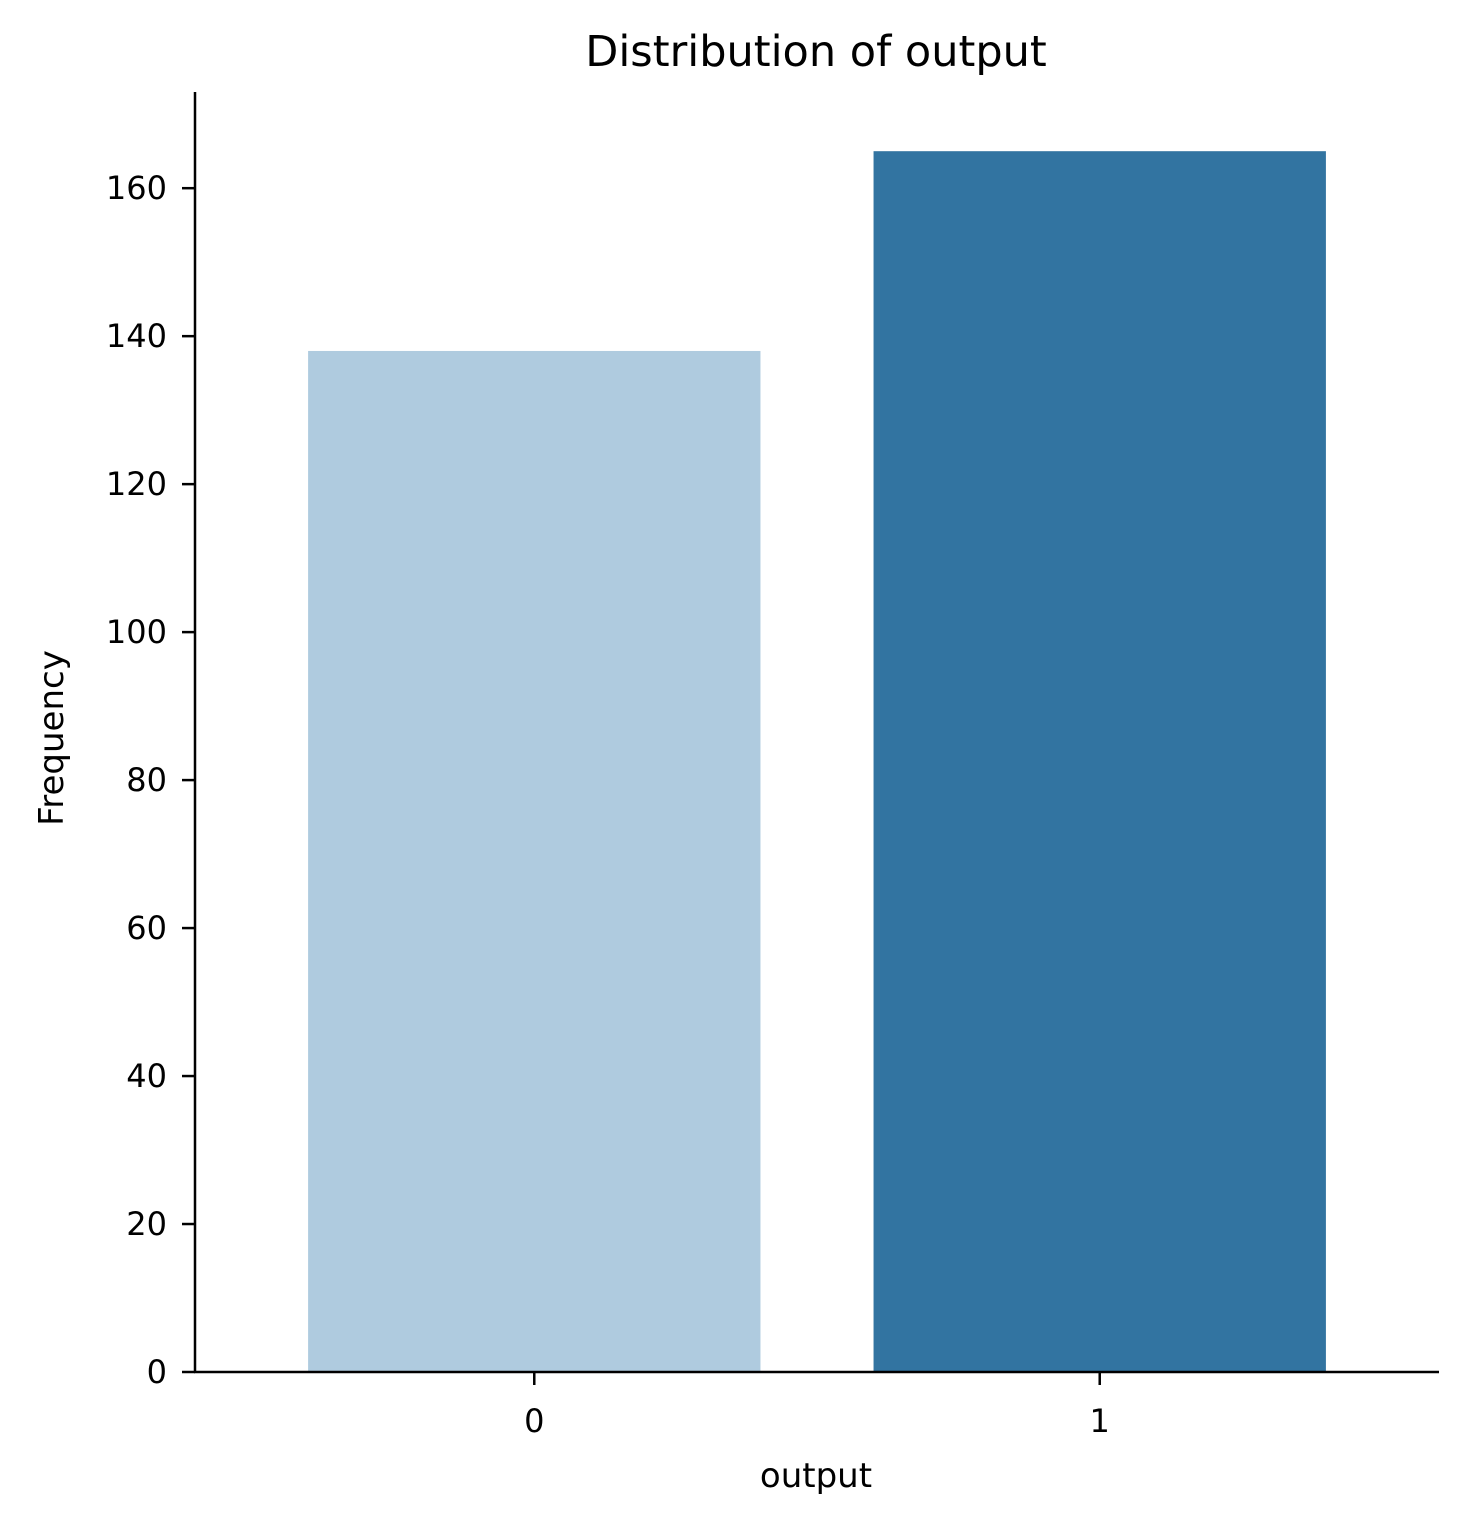 The height and width of the screenshot is (1528, 1467). I want to click on y-tick-label: 60, so click(146, 928).